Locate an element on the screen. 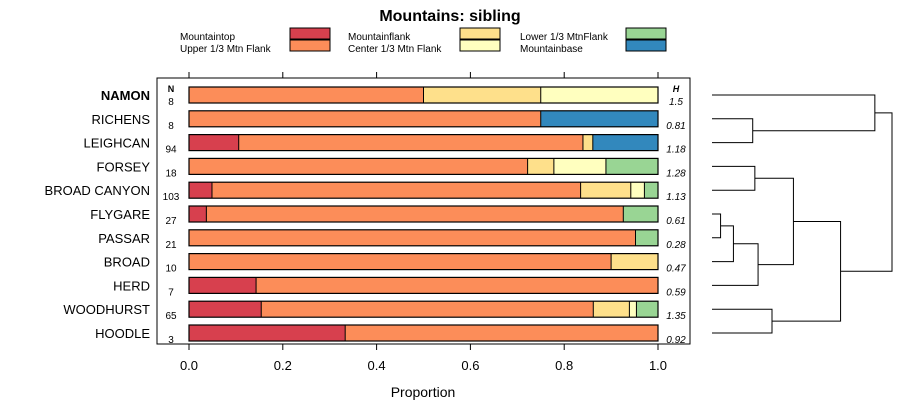  n-column-header: N is located at coordinates (171, 89).